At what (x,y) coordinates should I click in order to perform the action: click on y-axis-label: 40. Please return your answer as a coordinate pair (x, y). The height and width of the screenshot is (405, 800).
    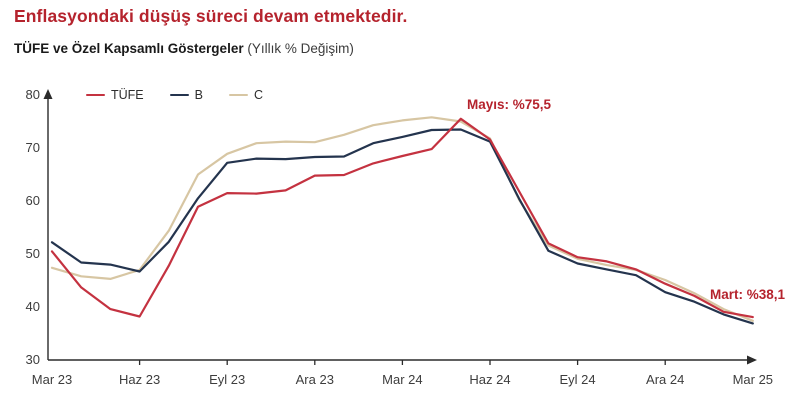
    Looking at the image, I should click on (32, 306).